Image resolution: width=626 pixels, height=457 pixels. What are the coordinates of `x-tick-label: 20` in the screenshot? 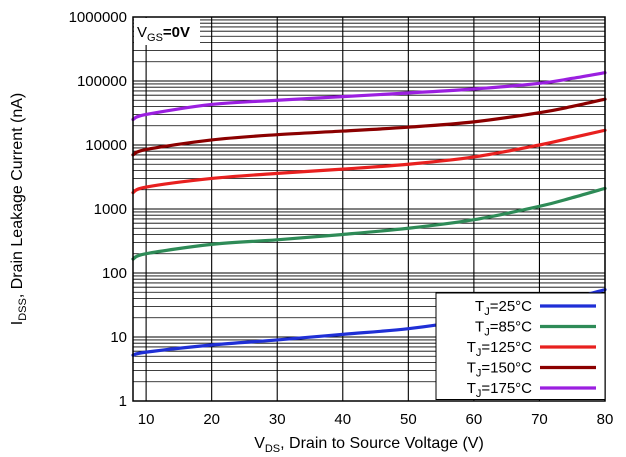 It's located at (211, 419).